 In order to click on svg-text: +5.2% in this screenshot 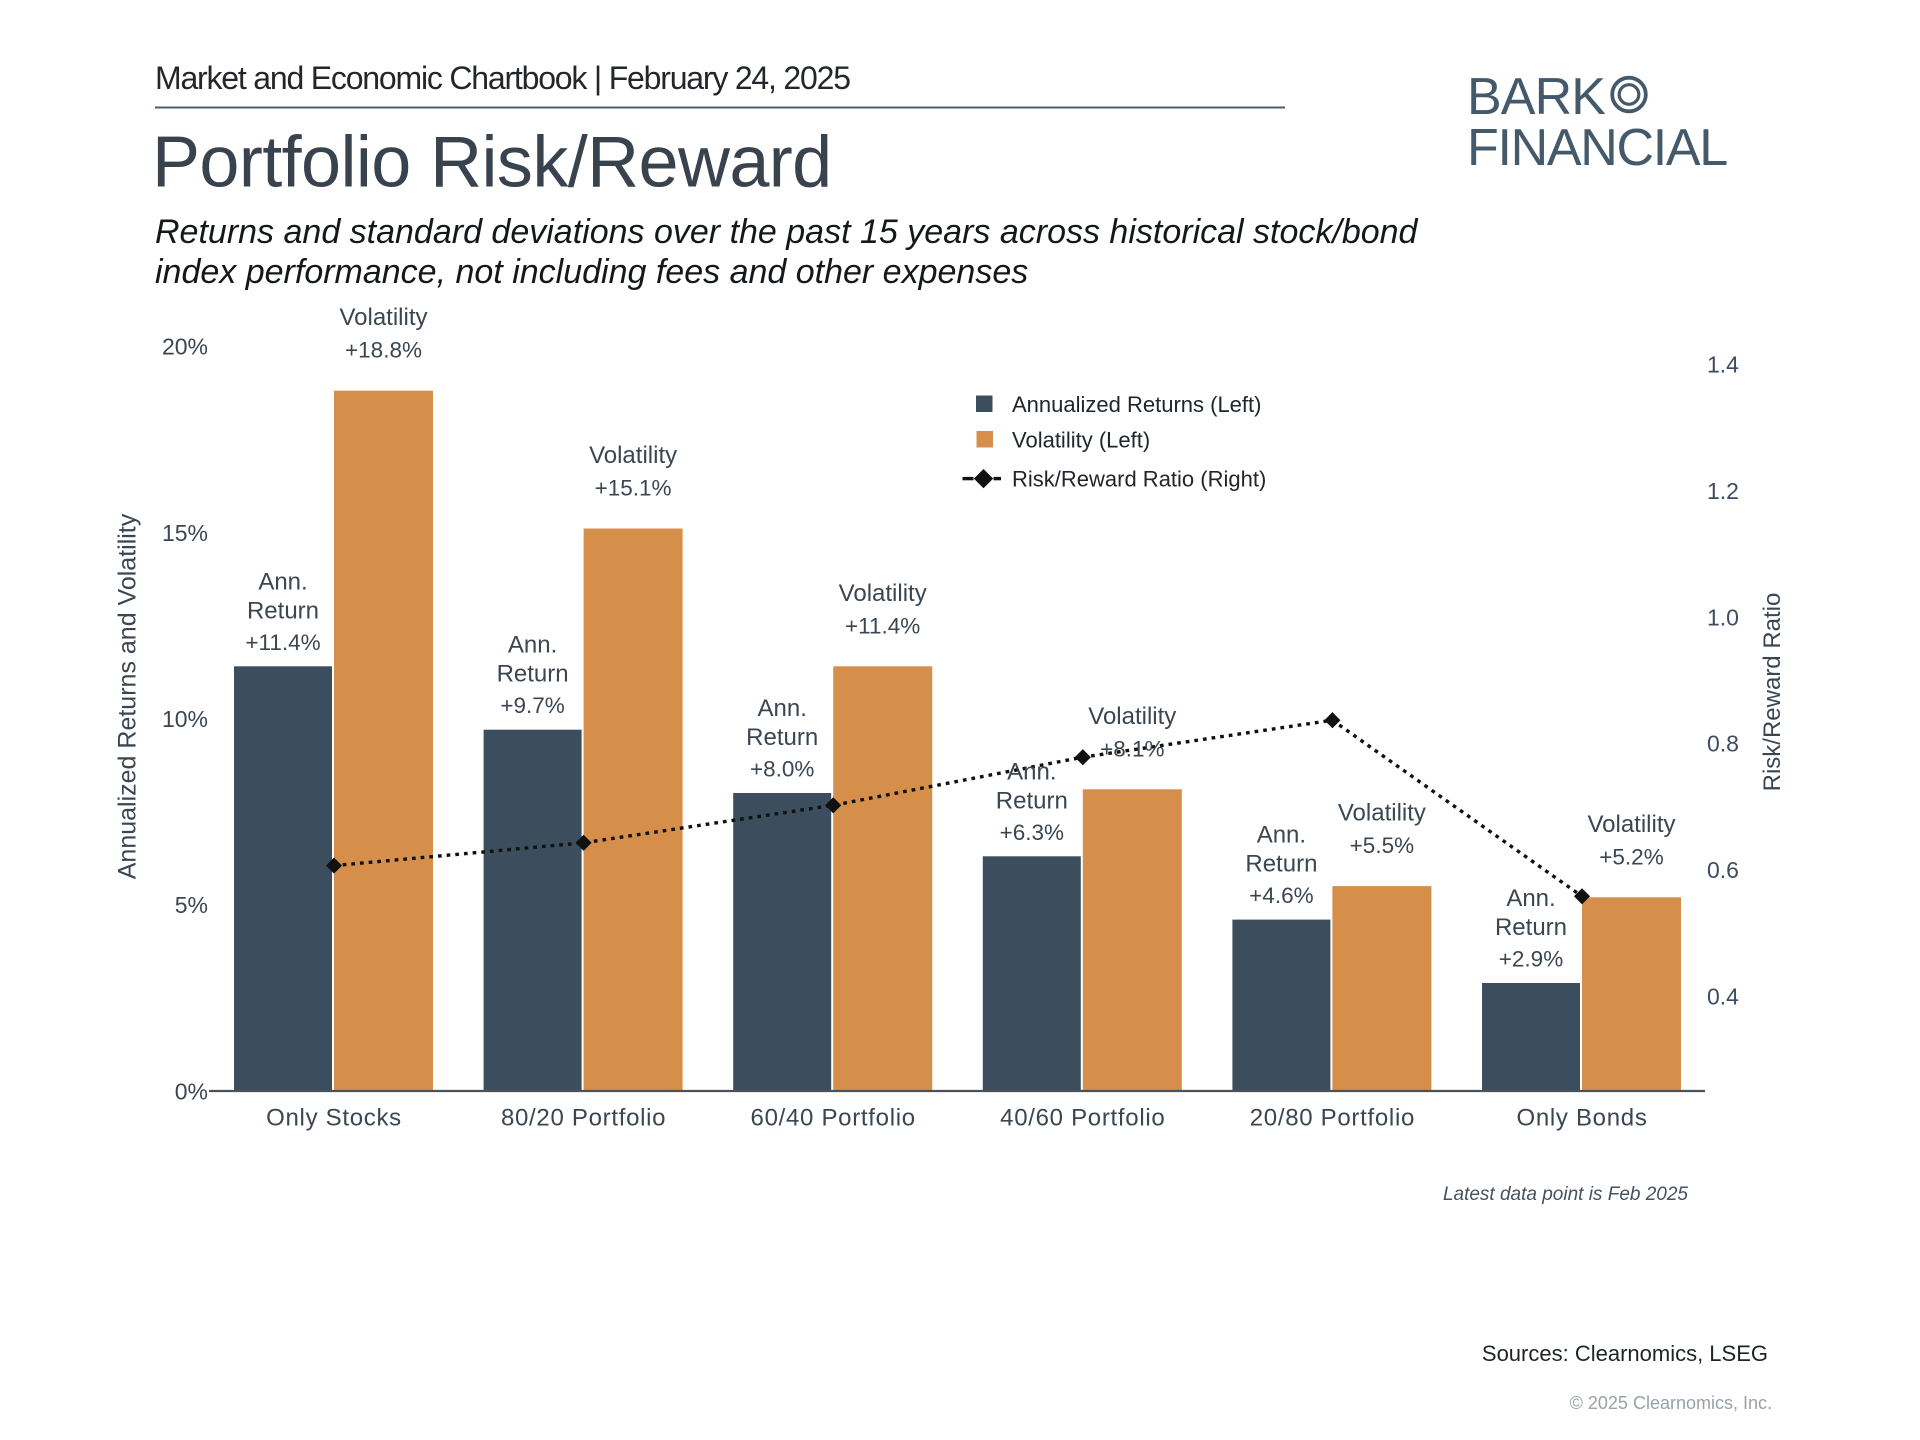, I will do `click(1631, 856)`.